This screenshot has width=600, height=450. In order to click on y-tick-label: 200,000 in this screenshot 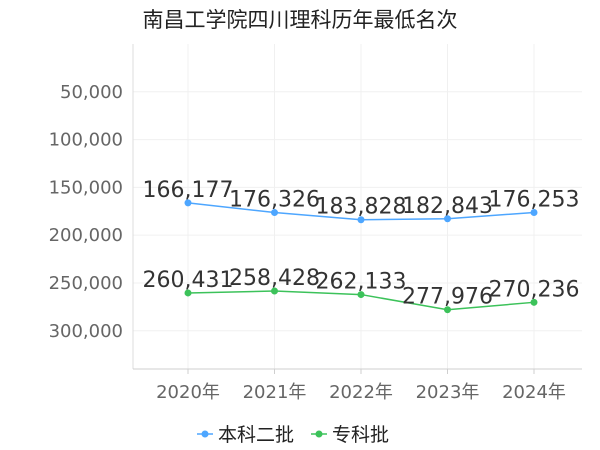, I will do `click(86, 235)`.